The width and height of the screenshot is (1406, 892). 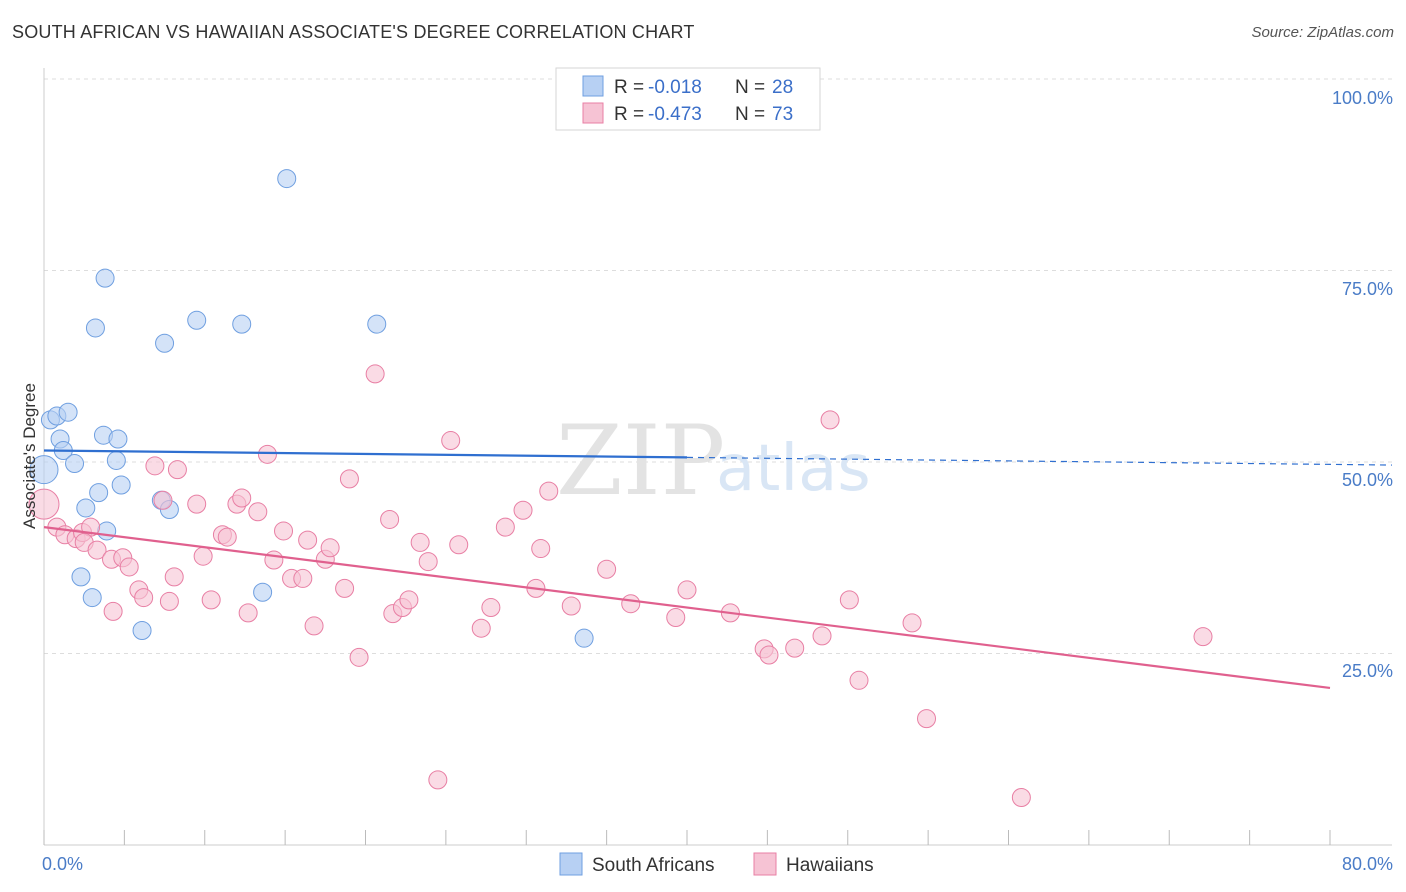 I want to click on bottom-legend-swatch-south-africans, so click(x=571, y=864).